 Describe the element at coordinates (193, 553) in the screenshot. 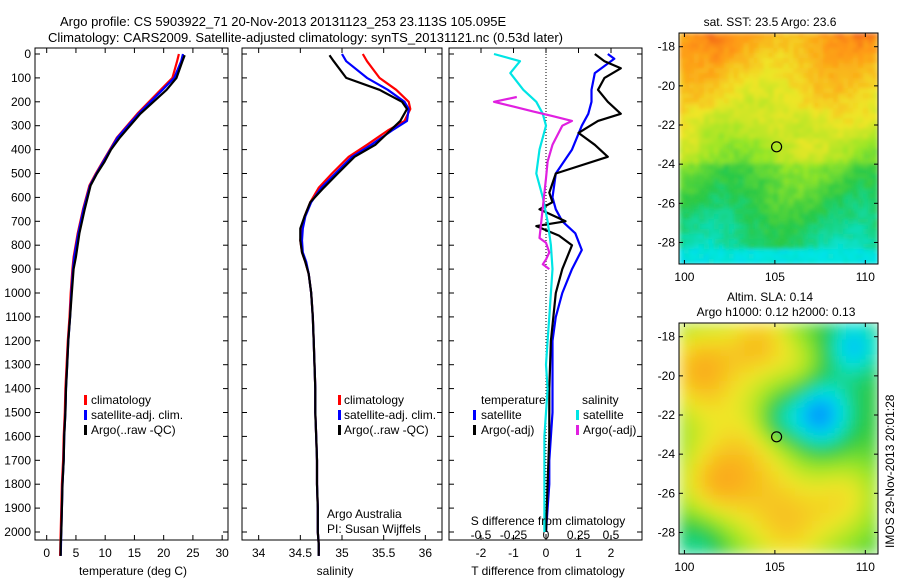

I see `x-tick-label: 25` at that location.